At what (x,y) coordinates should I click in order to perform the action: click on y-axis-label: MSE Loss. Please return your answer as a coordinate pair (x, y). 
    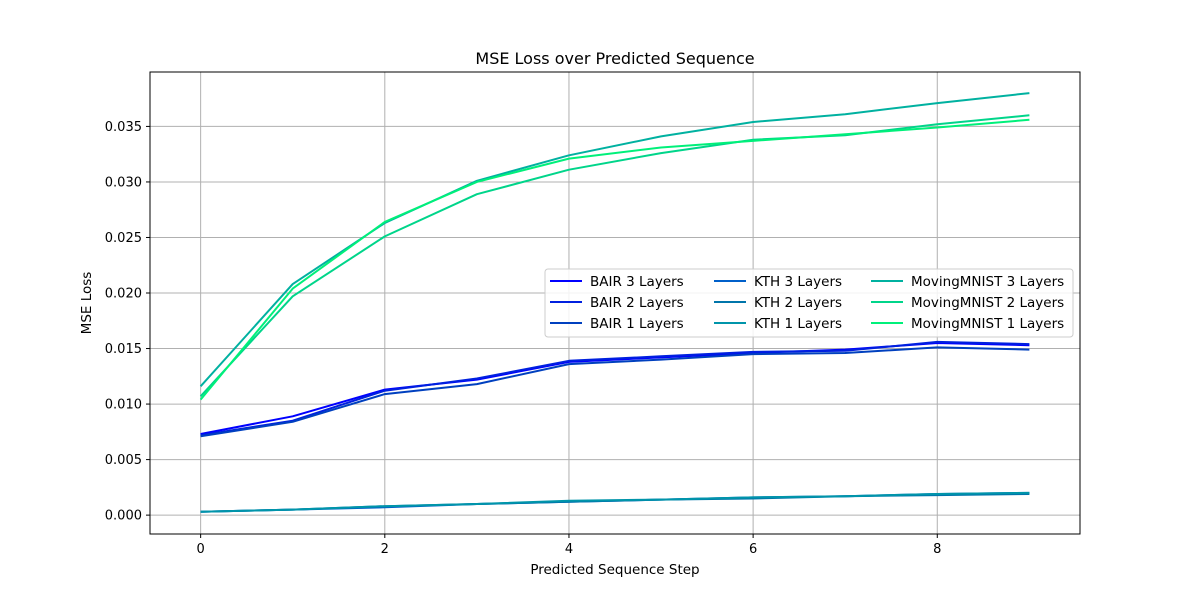
    Looking at the image, I should click on (87, 303).